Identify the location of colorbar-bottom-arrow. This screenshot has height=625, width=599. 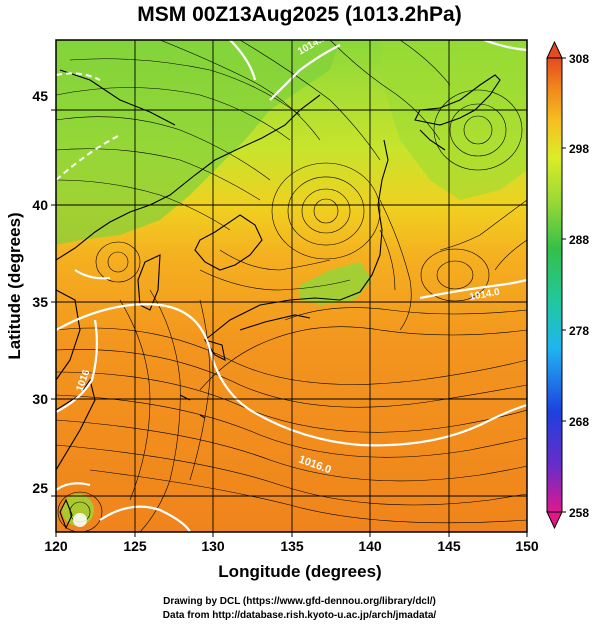
(554, 520).